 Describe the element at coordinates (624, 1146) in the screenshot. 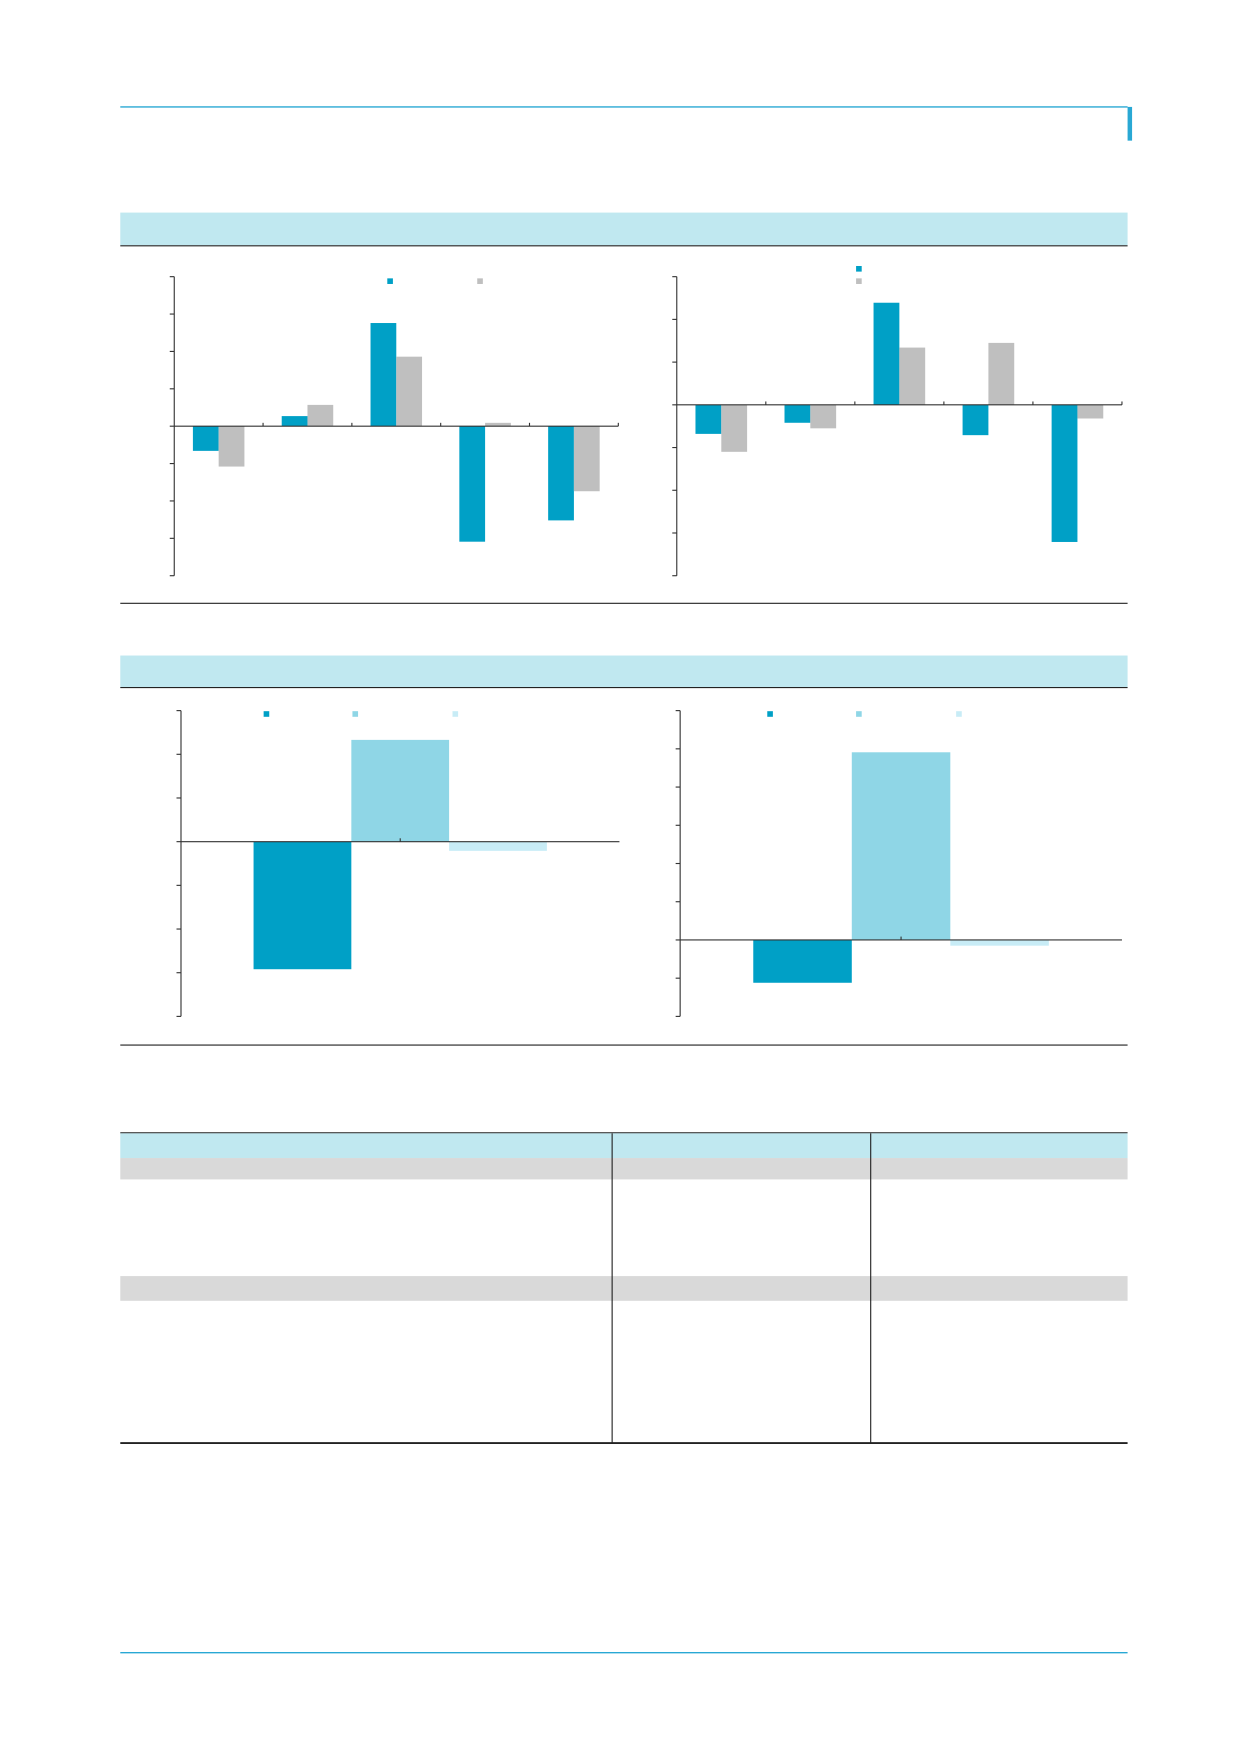

I see `table-header` at that location.